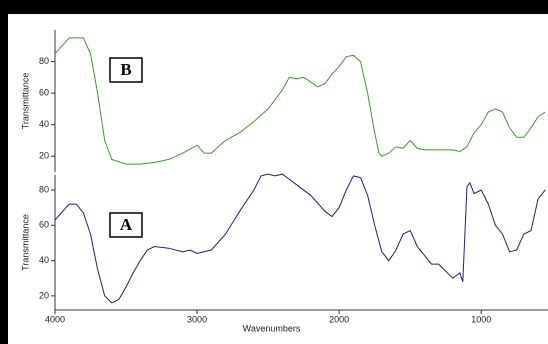  I want to click on x-tick-label: 3000, so click(197, 319).